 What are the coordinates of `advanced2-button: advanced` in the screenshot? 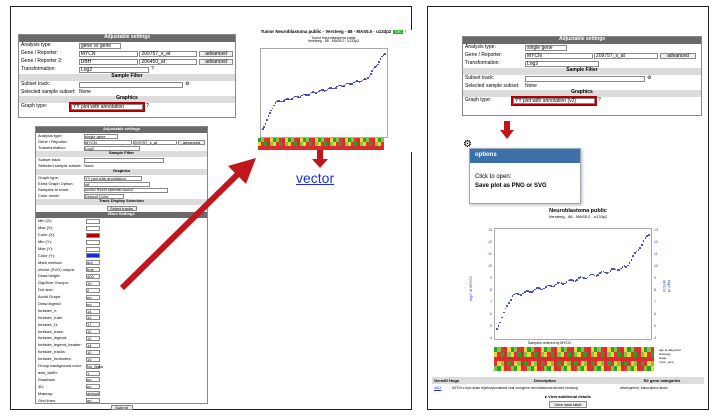 It's located at (216, 62).